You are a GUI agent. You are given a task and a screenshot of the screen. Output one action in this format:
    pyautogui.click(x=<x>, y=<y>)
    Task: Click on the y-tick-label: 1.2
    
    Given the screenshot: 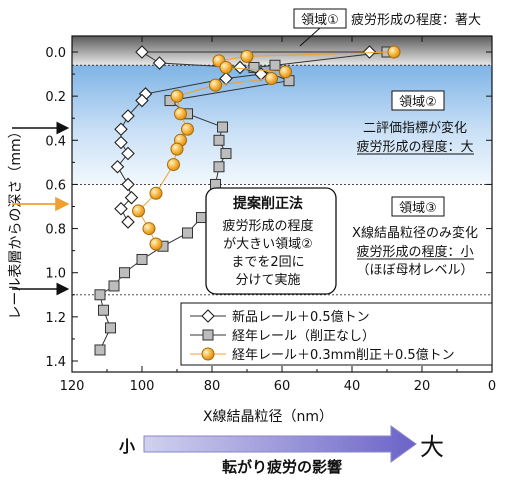 What is the action you would take?
    pyautogui.click(x=55, y=318)
    